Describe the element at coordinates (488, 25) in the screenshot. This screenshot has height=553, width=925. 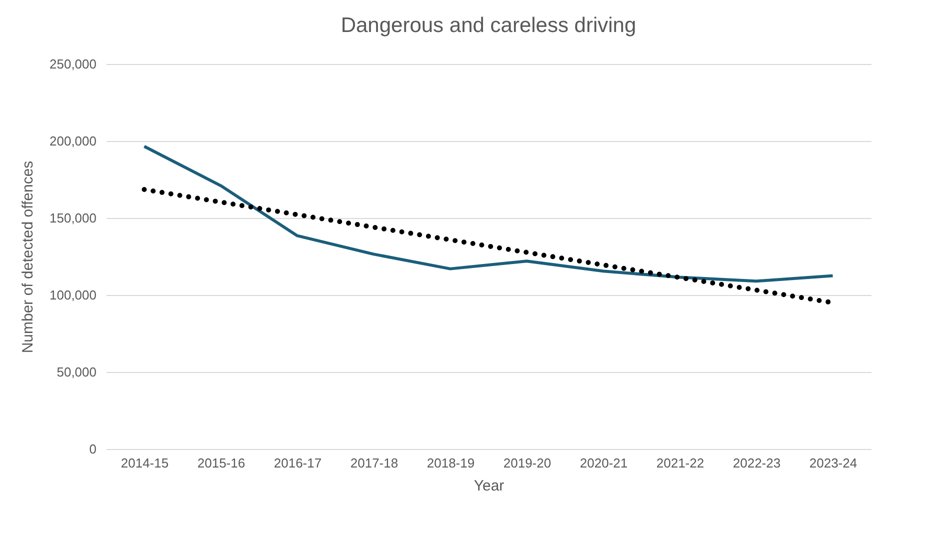
I see `chart-title: Dangerous and careless driving` at that location.